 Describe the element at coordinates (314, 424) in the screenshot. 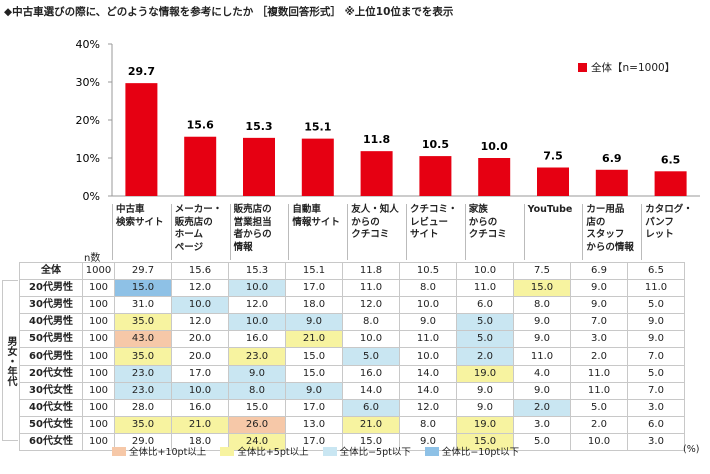

I see `table-cell: 13.0` at that location.